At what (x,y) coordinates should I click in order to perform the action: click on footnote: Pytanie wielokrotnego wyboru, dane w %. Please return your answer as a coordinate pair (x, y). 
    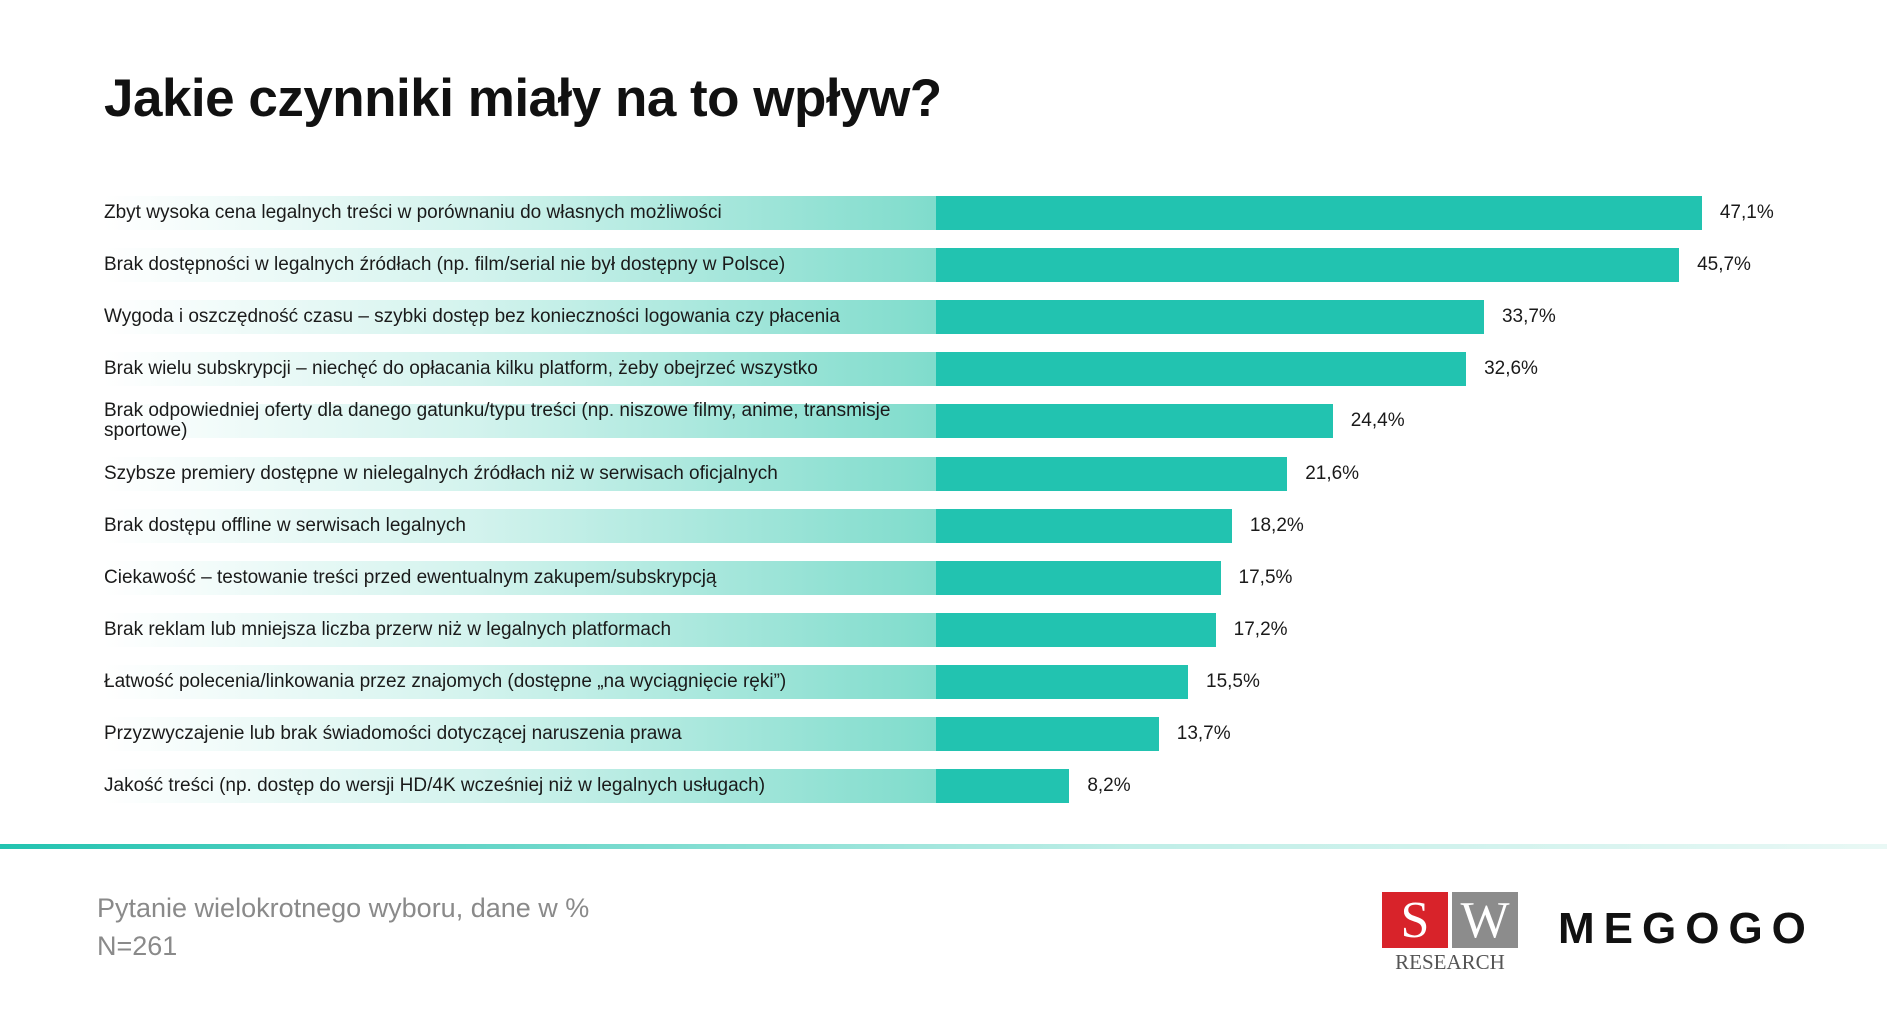
    Looking at the image, I should click on (343, 908).